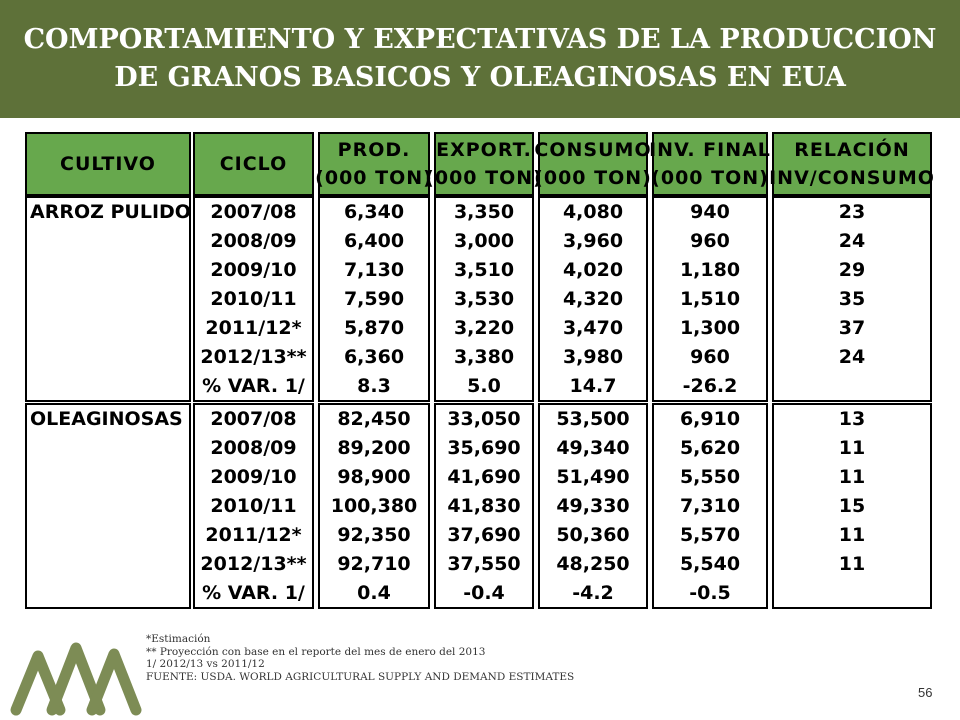 This screenshot has width=960, height=720. What do you see at coordinates (593, 241) in the screenshot?
I see `table-cell: 3,960` at bounding box center [593, 241].